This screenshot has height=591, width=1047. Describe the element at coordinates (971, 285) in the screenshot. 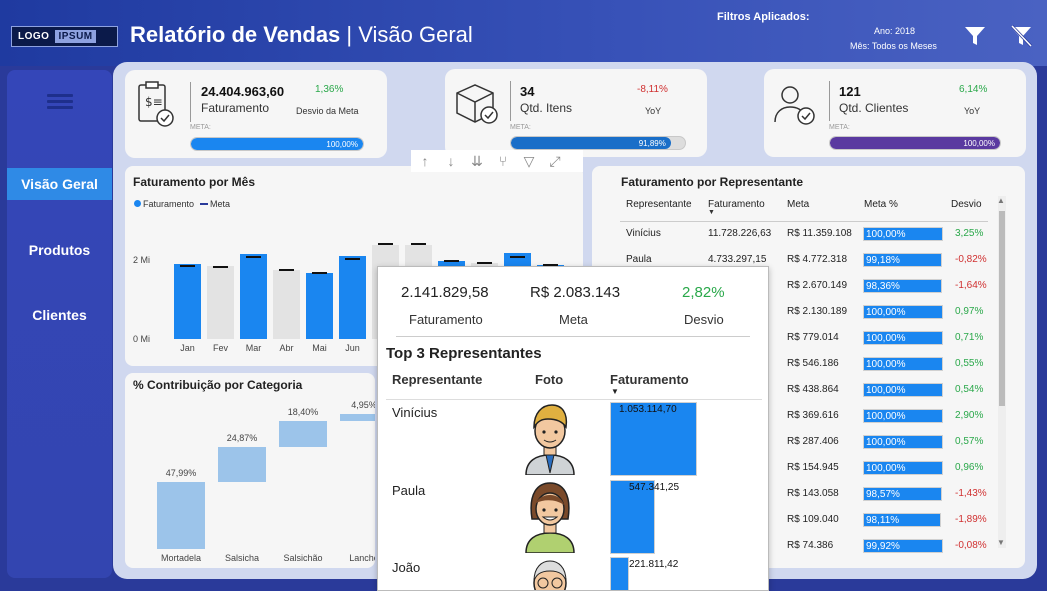

I see `rep-desvio: -1,64%` at that location.